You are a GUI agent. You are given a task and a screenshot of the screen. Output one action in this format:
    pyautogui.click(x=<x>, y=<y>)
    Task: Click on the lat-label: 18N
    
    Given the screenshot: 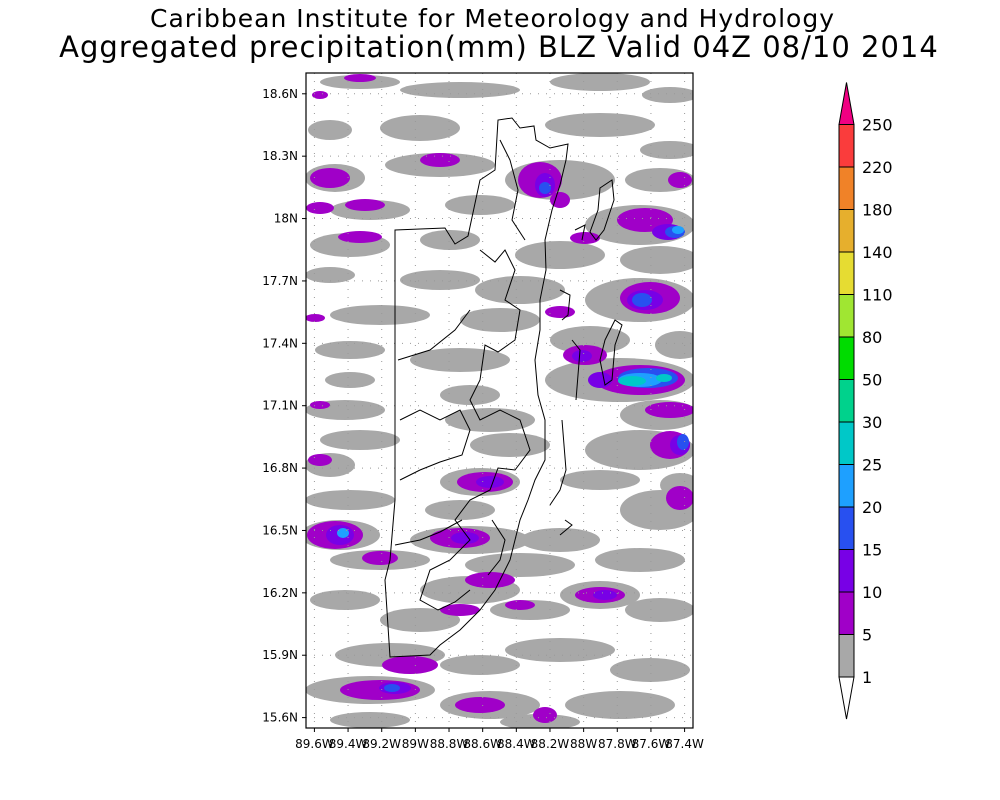 What is the action you would take?
    pyautogui.click(x=286, y=219)
    